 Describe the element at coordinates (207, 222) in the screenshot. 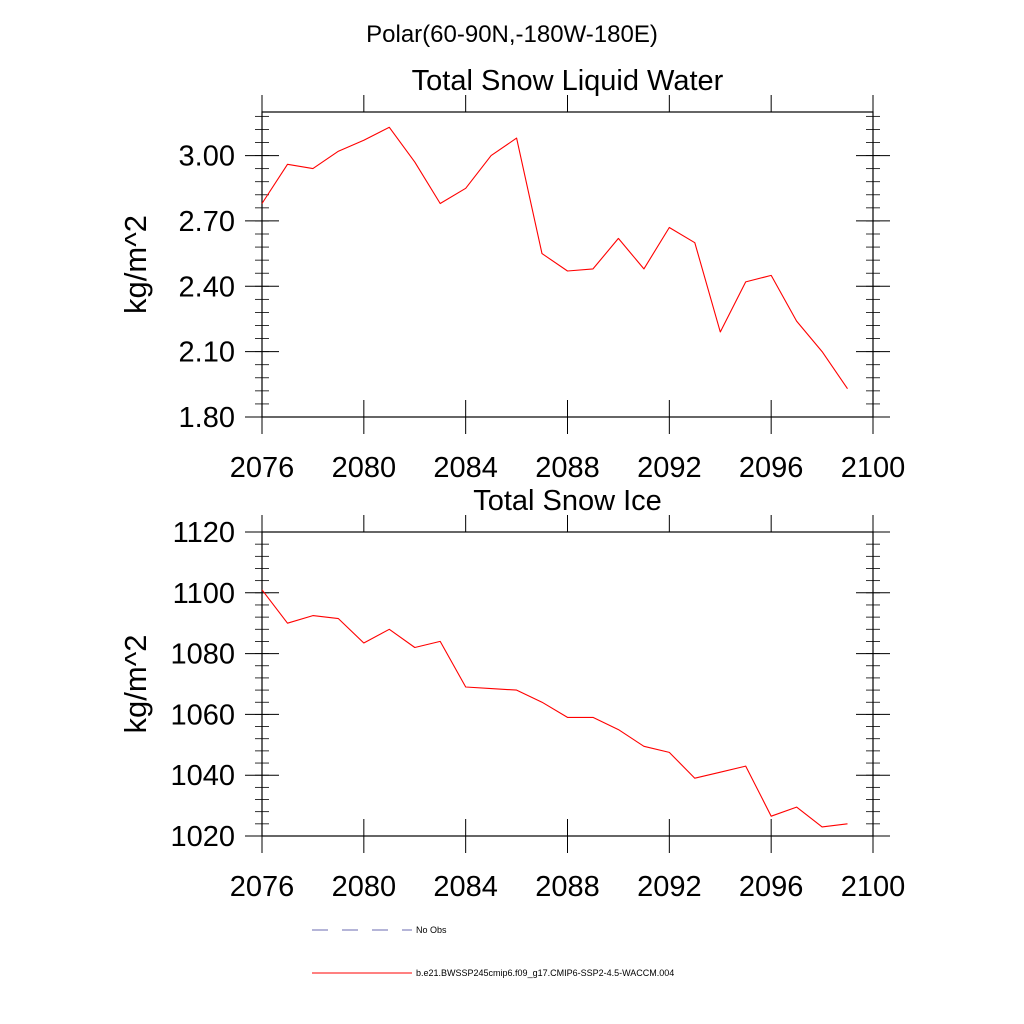

I see `y-tick-label: 2.70` at that location.